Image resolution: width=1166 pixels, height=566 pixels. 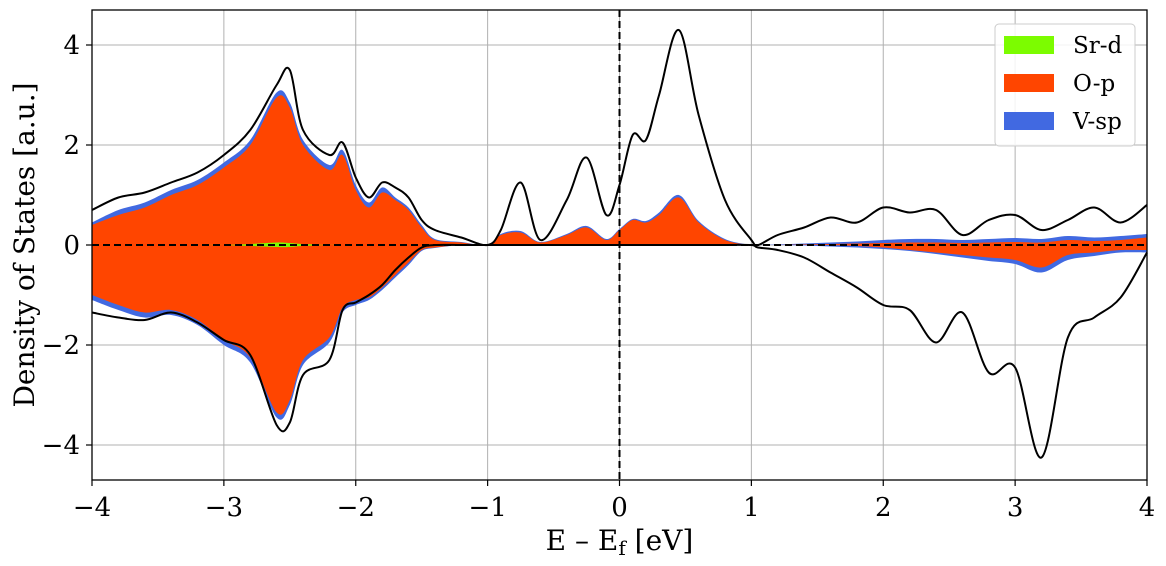 I want to click on x-tick-label: −1, so click(x=487, y=508).